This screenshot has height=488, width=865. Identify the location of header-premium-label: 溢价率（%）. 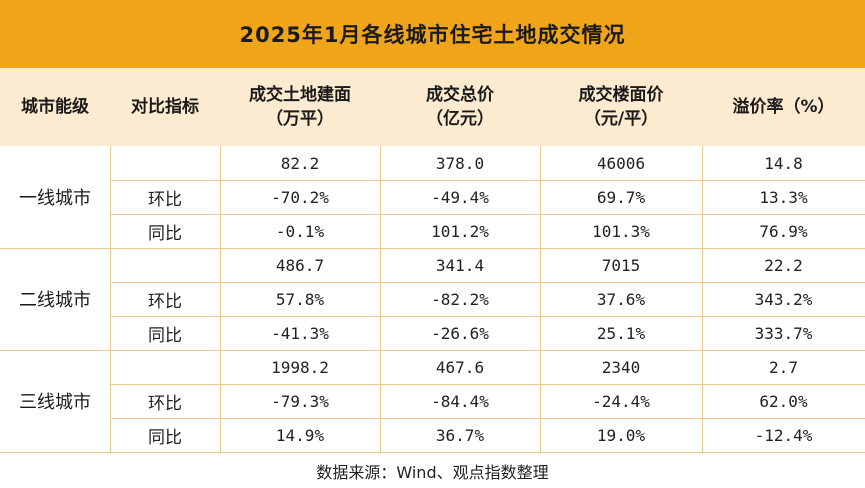
(783, 107).